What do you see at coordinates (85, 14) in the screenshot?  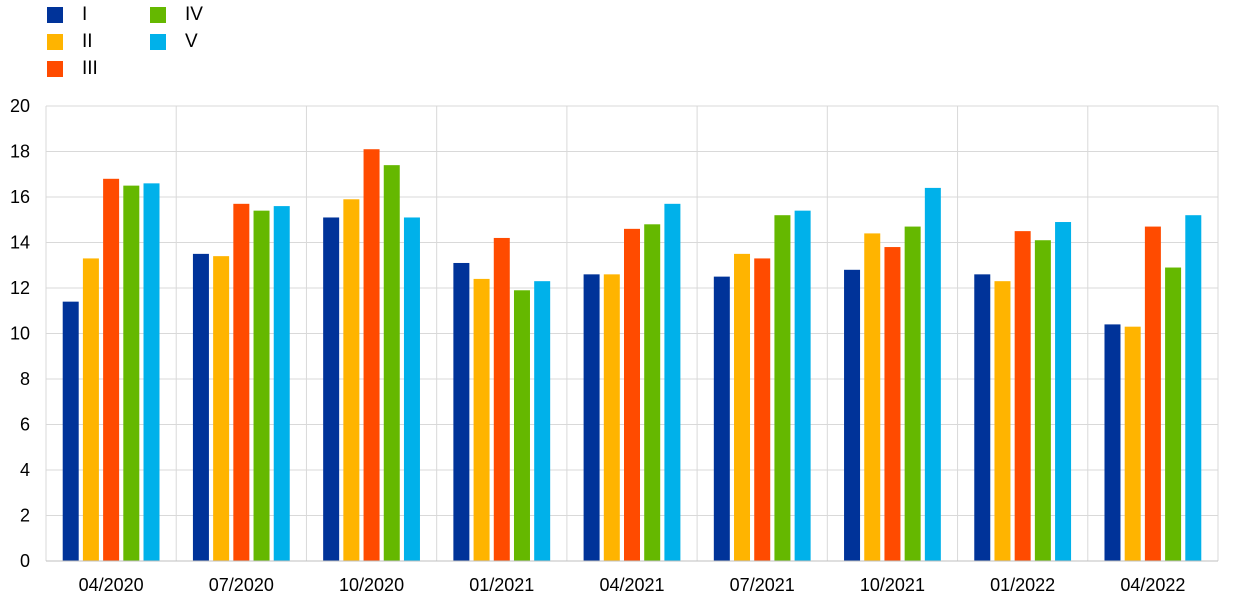 I see `legend-label: I` at bounding box center [85, 14].